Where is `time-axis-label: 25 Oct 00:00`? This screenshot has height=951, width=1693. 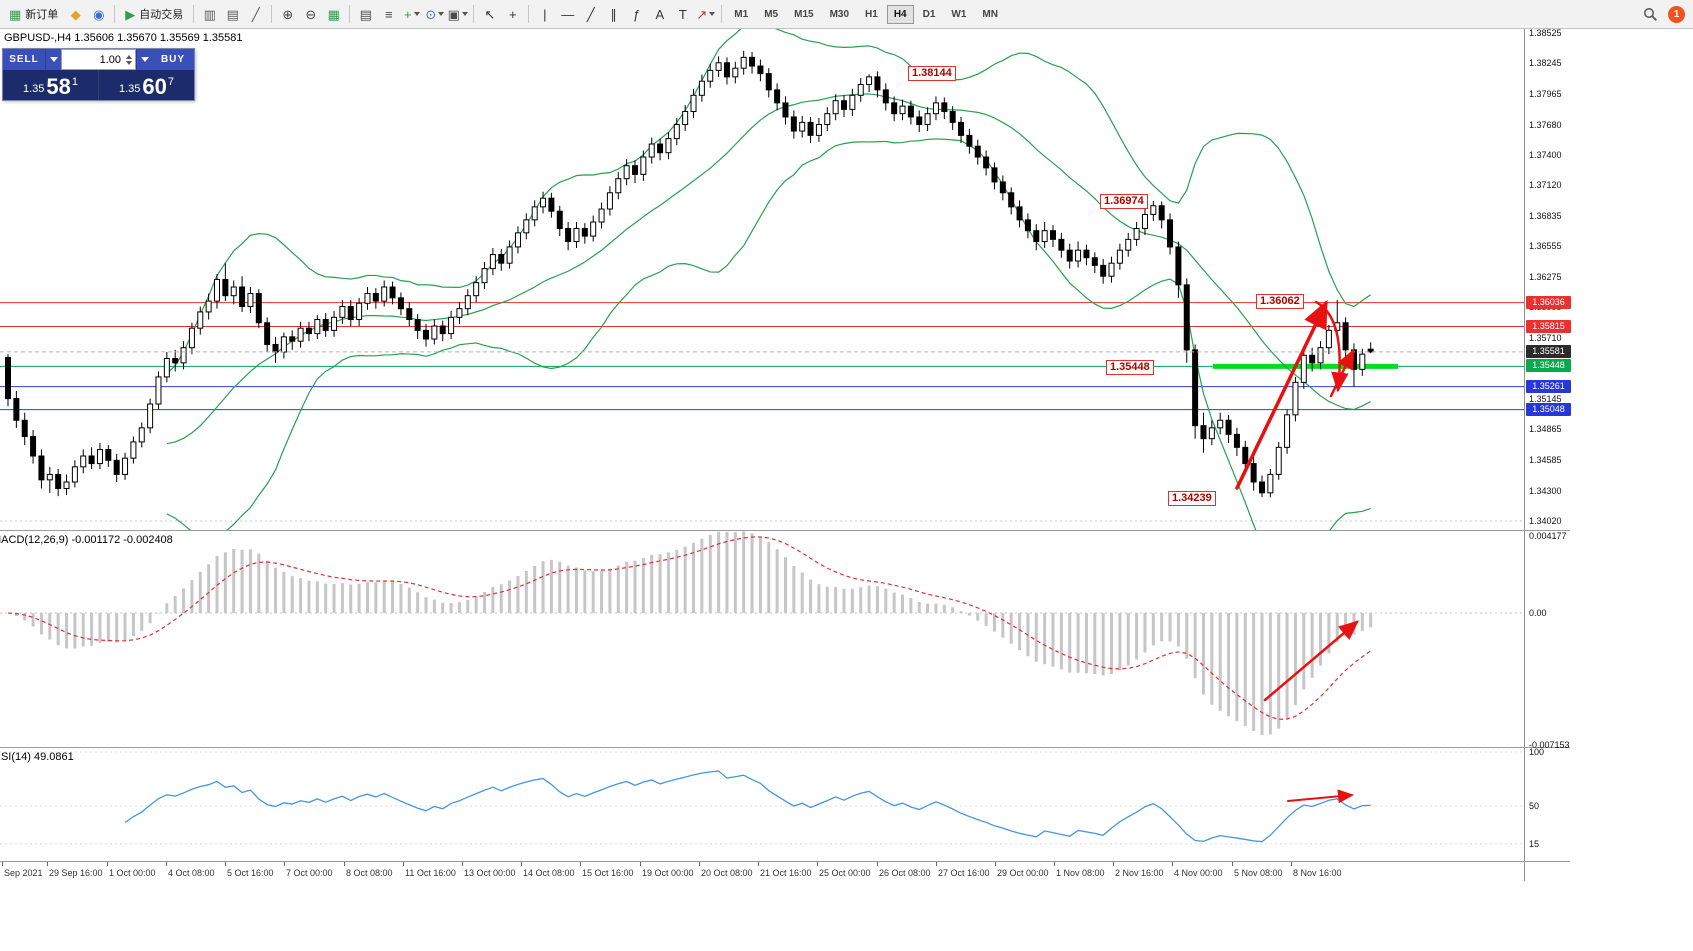
time-axis-label: 25 Oct 00:00 is located at coordinates (845, 873).